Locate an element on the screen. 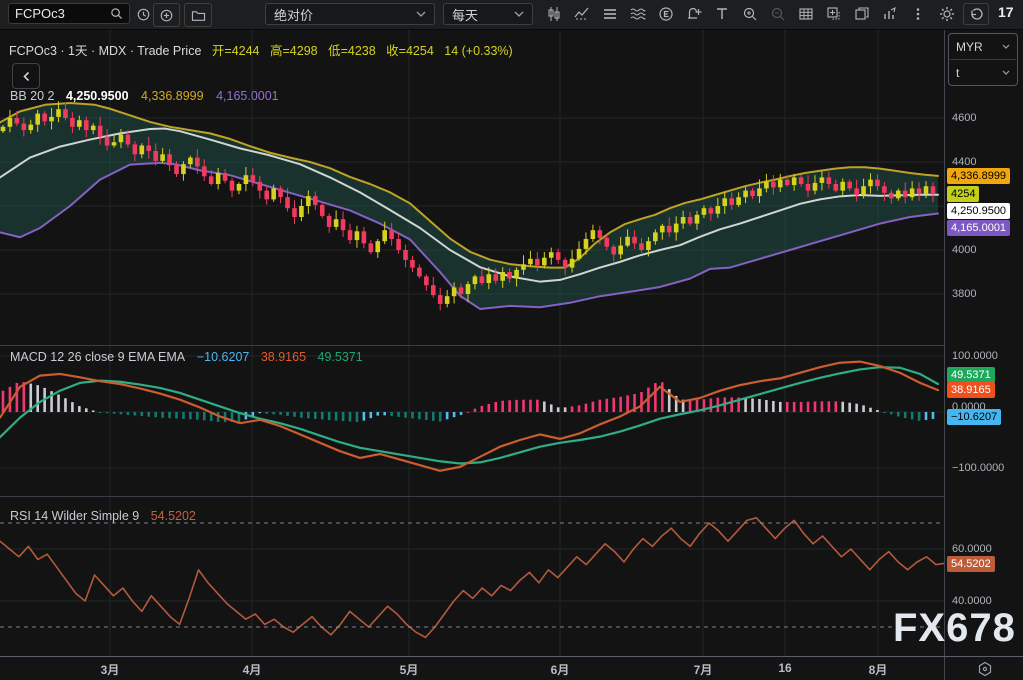 This screenshot has height=680, width=1023. interval-dropdown: 每天 is located at coordinates (488, 14).